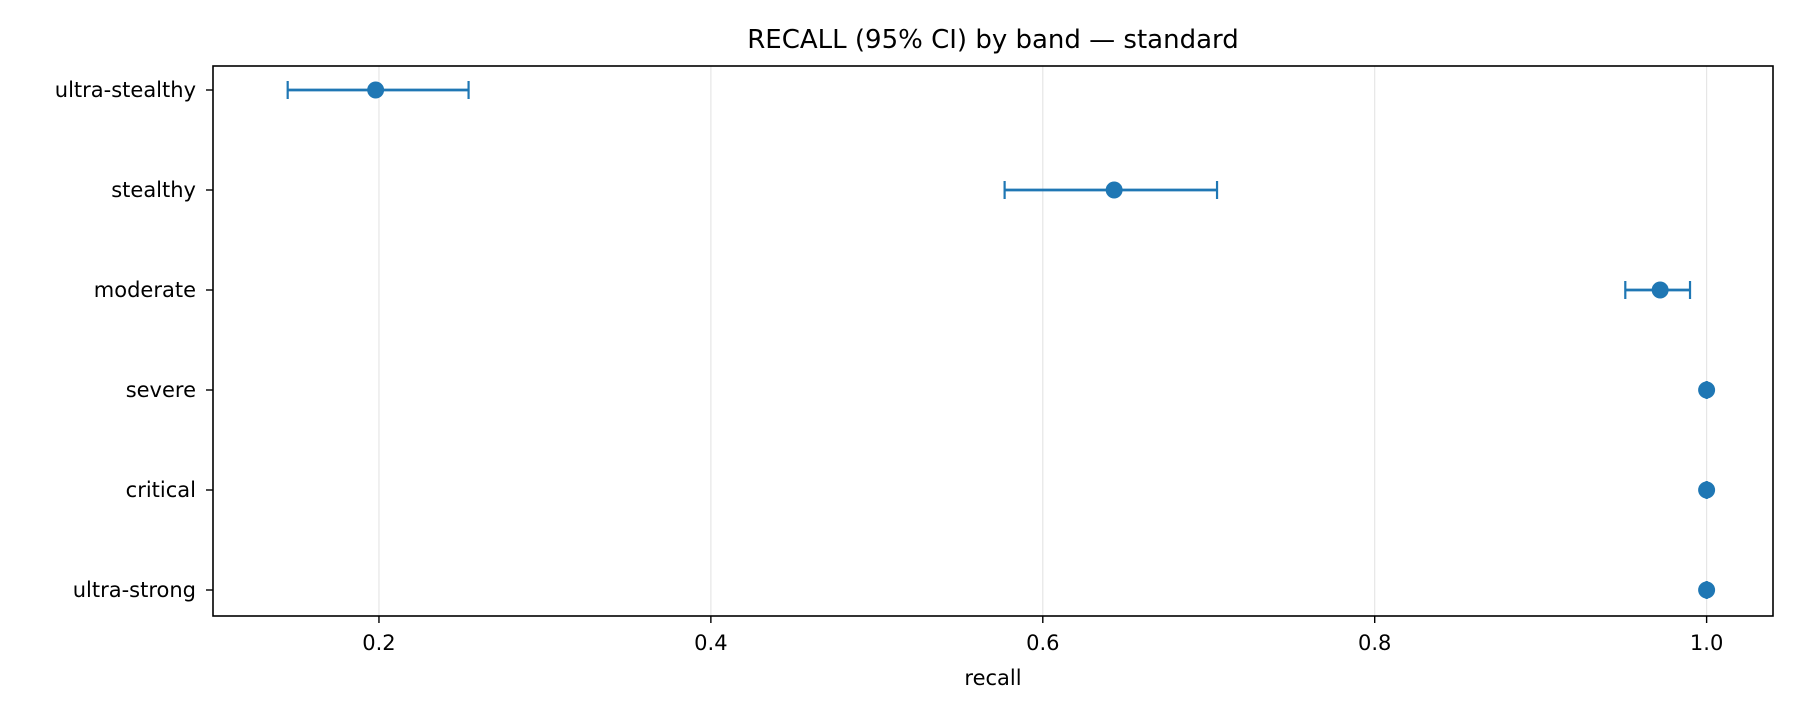 This screenshot has width=1800, height=720. Describe the element at coordinates (145, 290) in the screenshot. I see `y-tick-label: moderate` at that location.